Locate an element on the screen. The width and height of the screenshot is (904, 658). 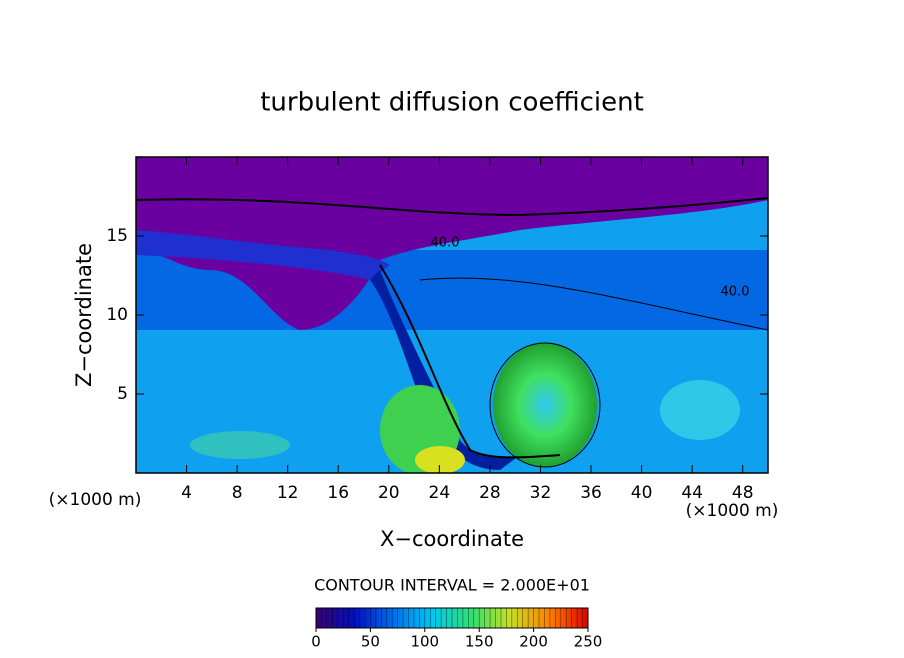
colorbar-tick-label: 200 is located at coordinates (533, 642).